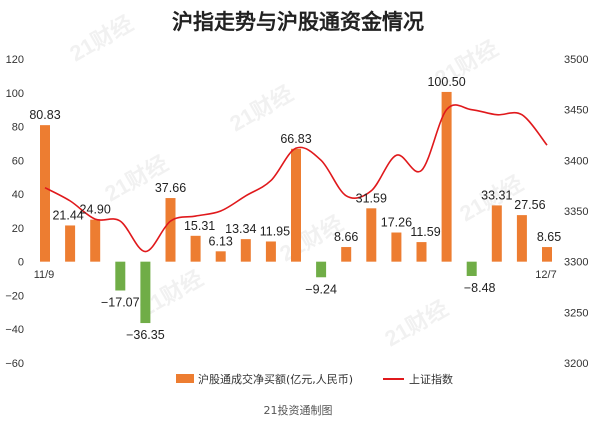 This screenshot has width=597, height=426. Describe the element at coordinates (95, 210) in the screenshot. I see `bar-data-label: 24.90` at that location.